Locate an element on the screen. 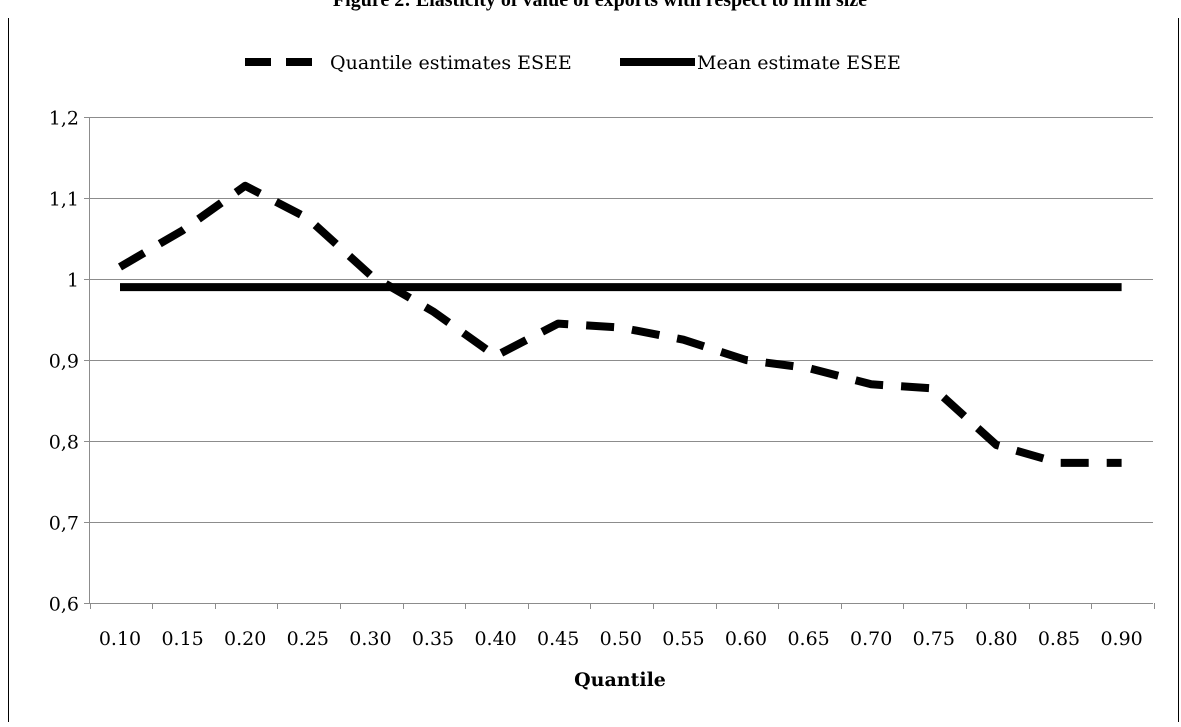 The width and height of the screenshot is (1181, 727). x-tick-label: 0.30 is located at coordinates (370, 639).